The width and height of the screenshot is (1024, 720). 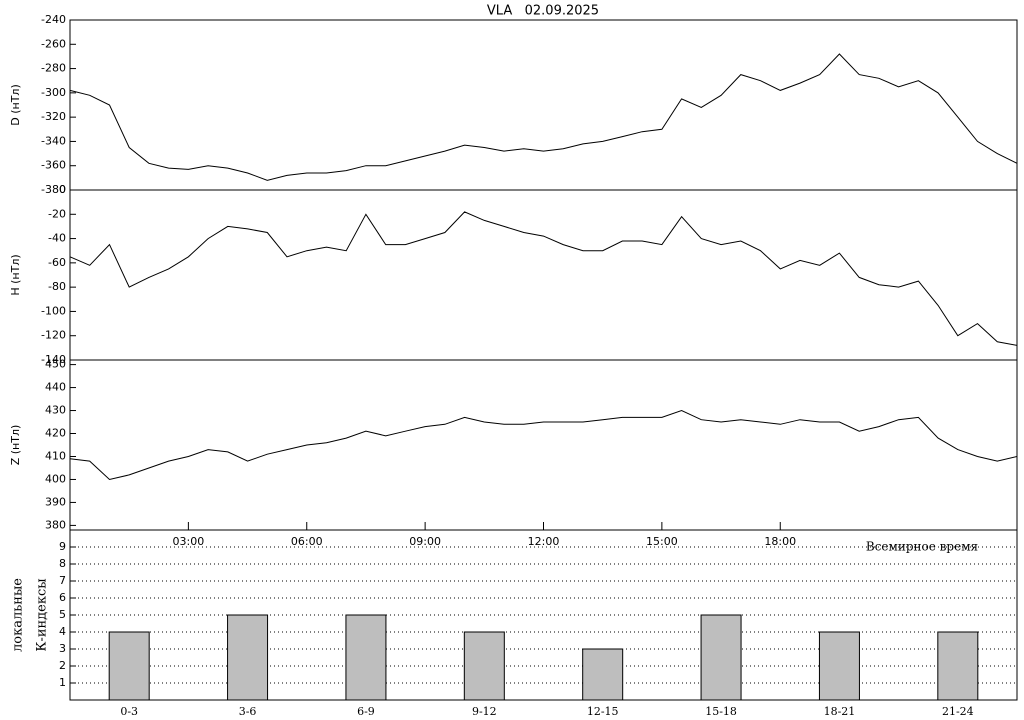 I want to click on y-tick-label: -120, so click(x=53, y=335).